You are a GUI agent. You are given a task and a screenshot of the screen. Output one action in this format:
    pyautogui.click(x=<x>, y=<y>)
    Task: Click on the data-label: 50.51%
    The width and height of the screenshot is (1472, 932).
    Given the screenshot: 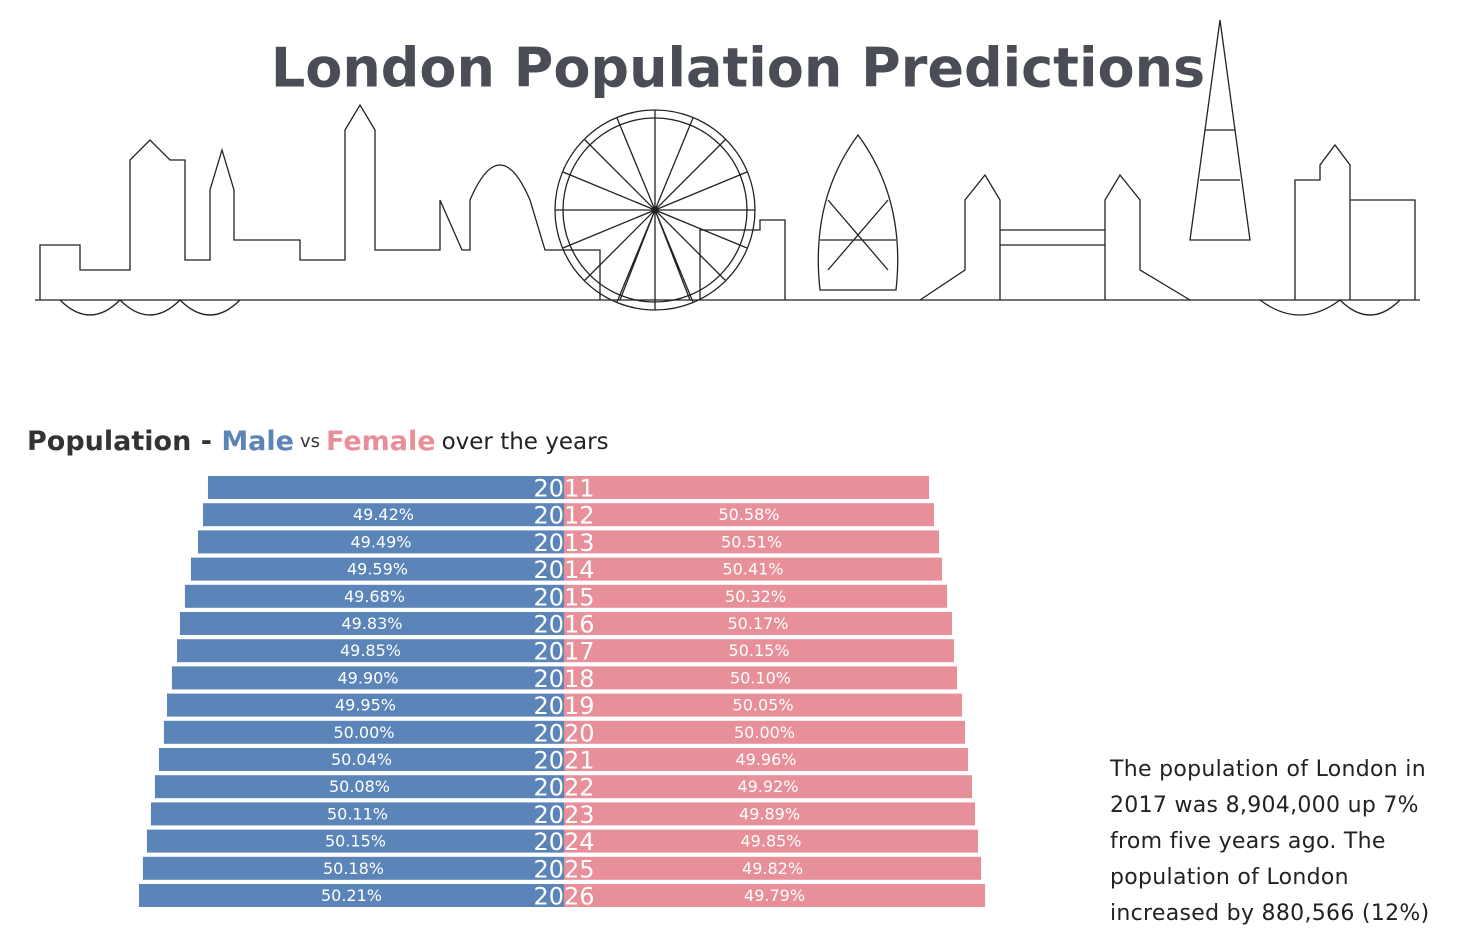 What is the action you would take?
    pyautogui.click(x=751, y=541)
    